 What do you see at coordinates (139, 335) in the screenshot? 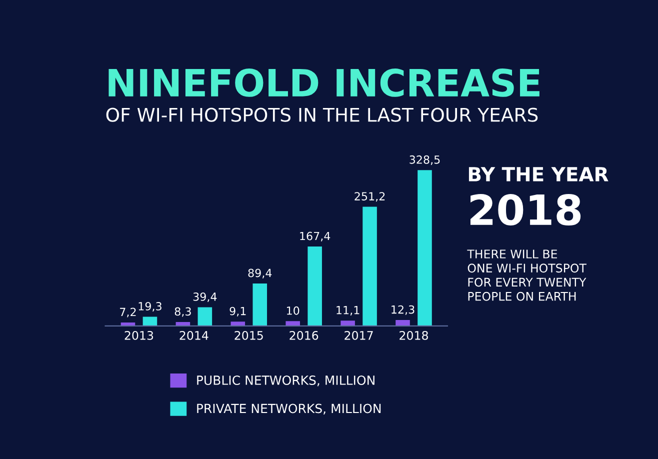
I see `x-tick-label: 2013` at bounding box center [139, 335].